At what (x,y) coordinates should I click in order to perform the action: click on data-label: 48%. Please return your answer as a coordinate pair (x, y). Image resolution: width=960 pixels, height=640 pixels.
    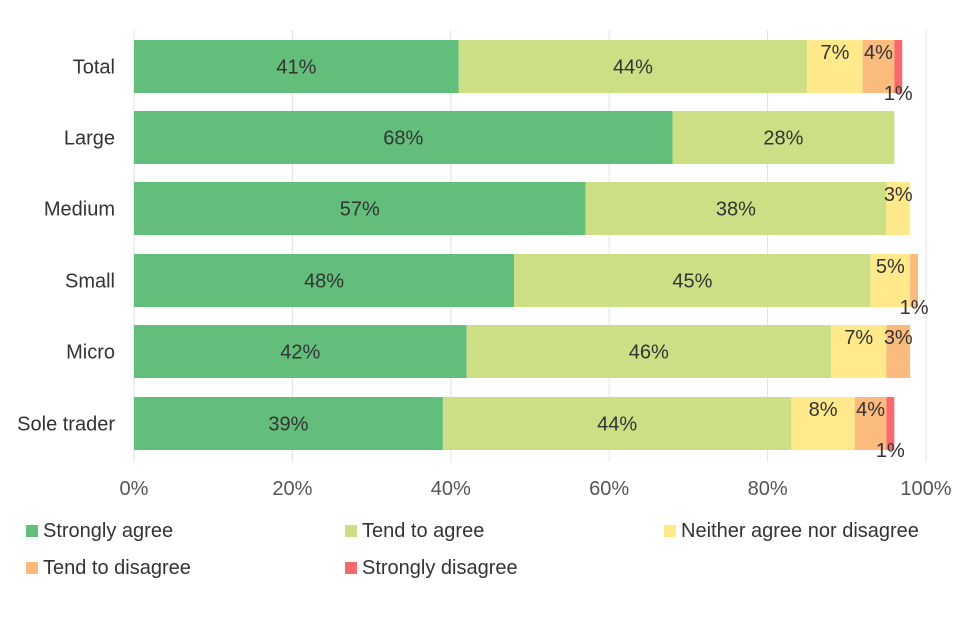
    Looking at the image, I should click on (324, 282).